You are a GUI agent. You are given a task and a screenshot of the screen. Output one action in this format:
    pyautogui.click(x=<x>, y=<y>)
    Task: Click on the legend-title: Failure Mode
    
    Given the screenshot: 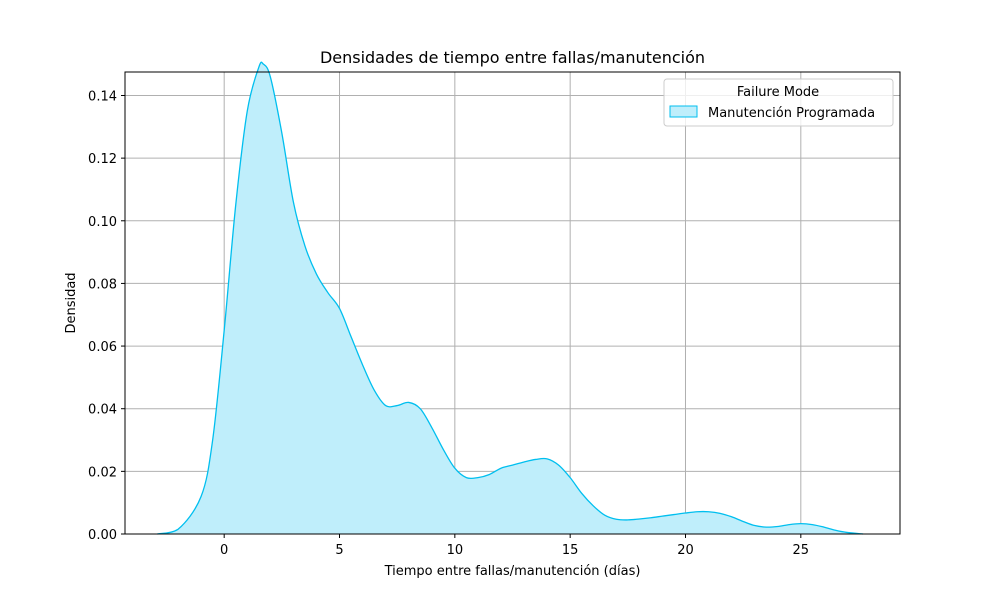 What is the action you would take?
    pyautogui.click(x=778, y=92)
    